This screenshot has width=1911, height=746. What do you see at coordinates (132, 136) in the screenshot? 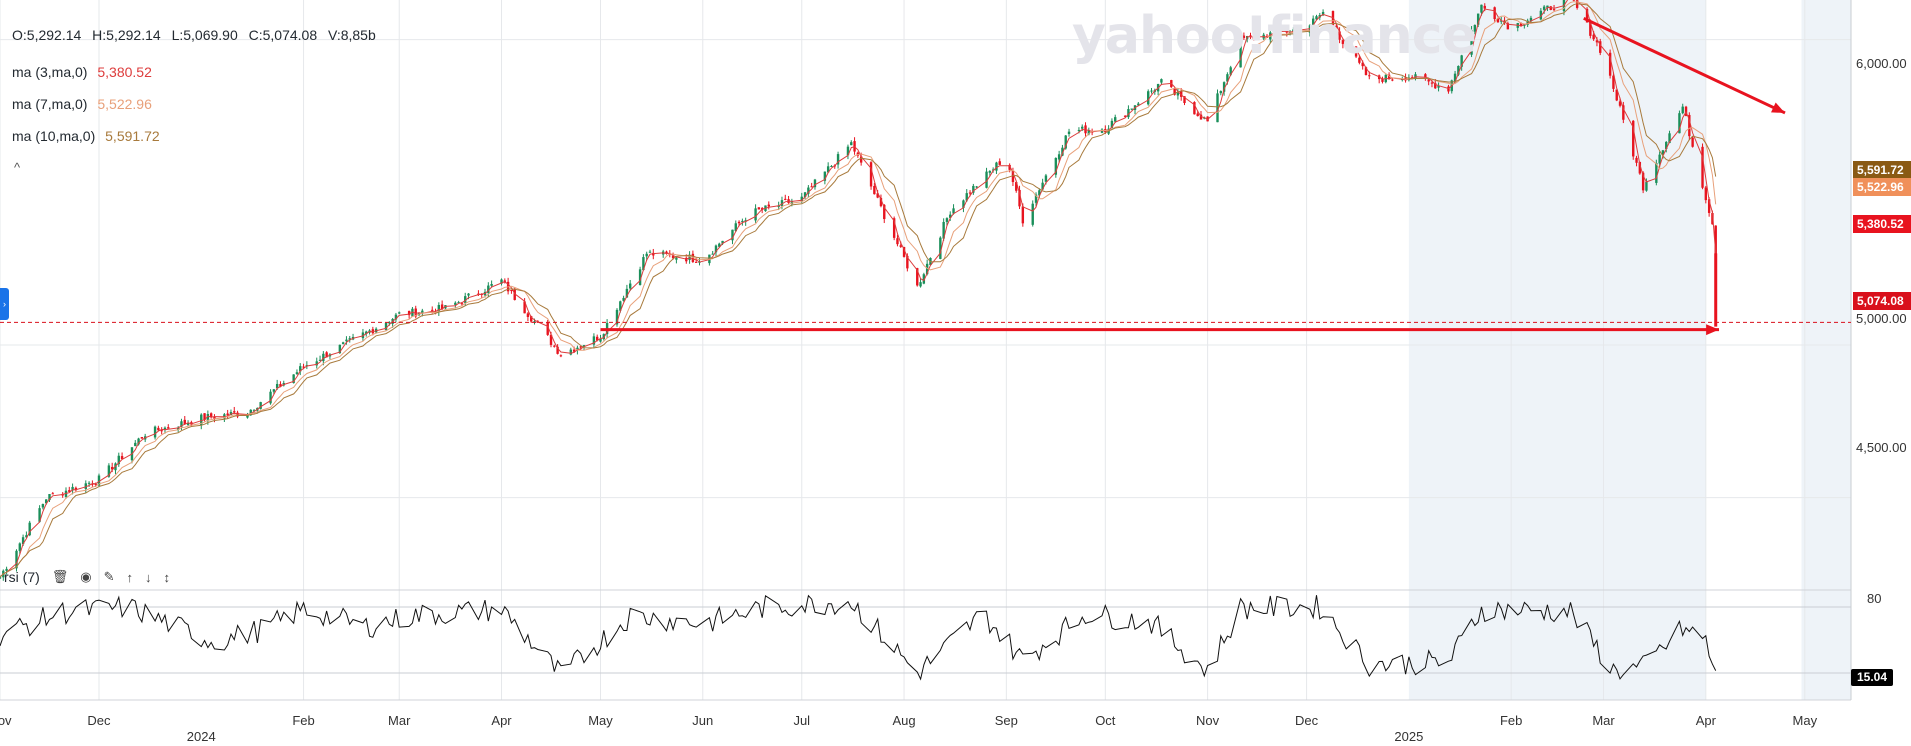
I see `ma10-value: 5,591.72` at bounding box center [132, 136].